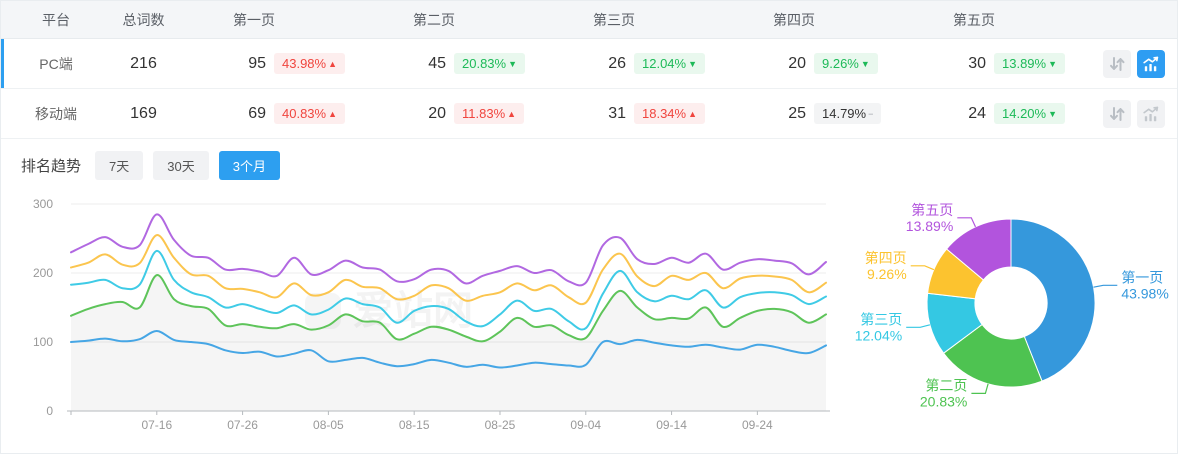 The height and width of the screenshot is (454, 1178). I want to click on page-count: 20, so click(437, 113).